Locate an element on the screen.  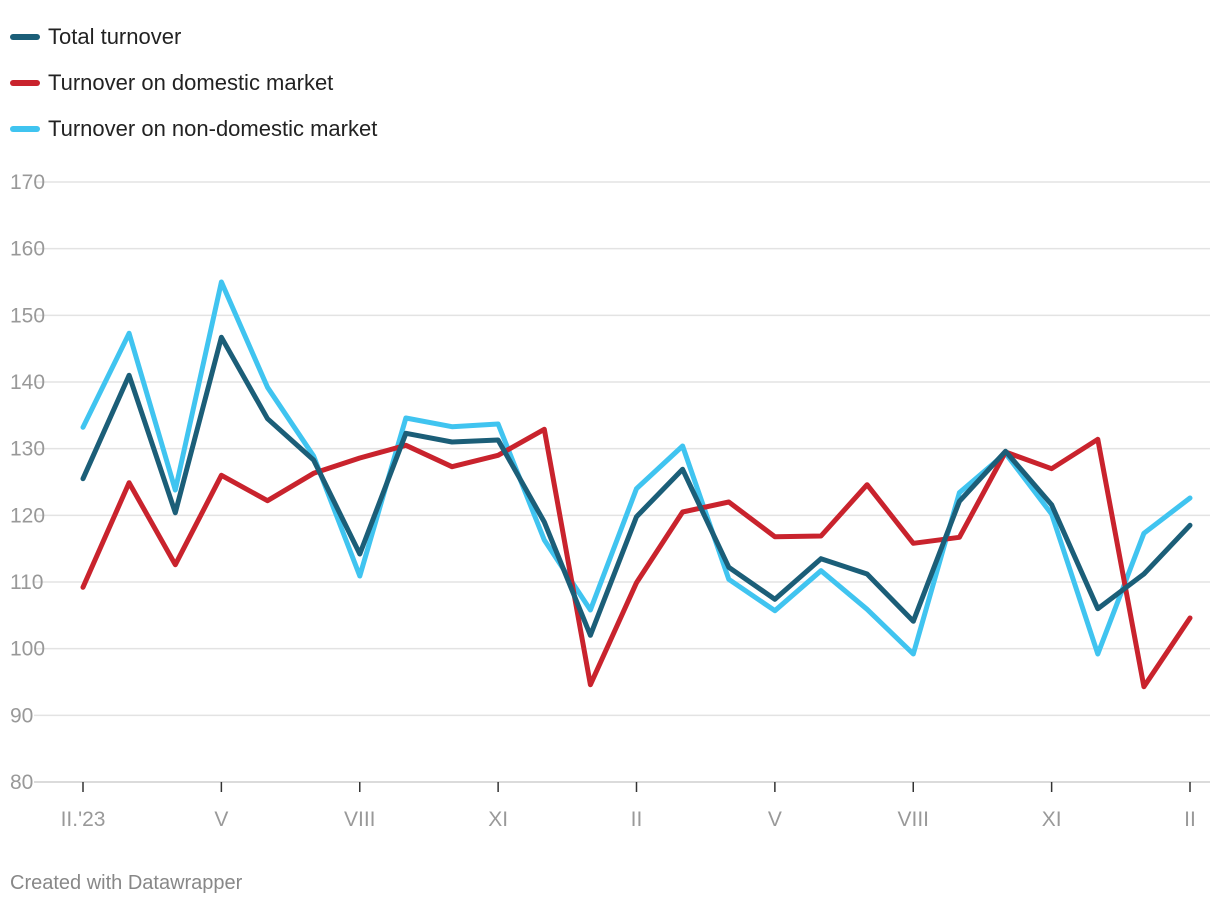
legend-item-total-turnover: Total turnover is located at coordinates (193, 37).